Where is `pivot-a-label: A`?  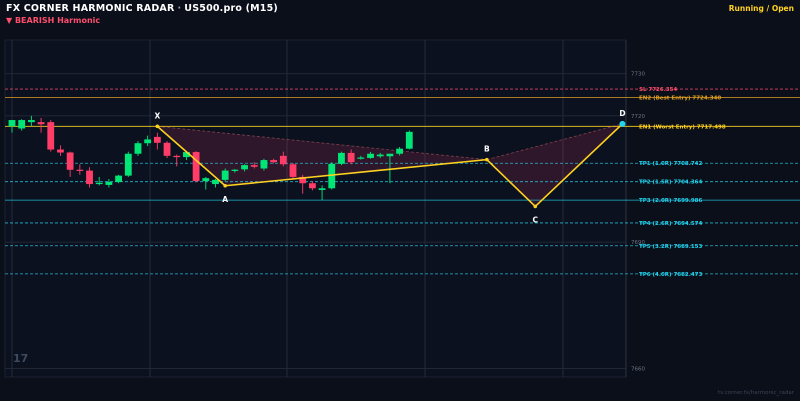 pivot-a-label: A is located at coordinates (225, 199).